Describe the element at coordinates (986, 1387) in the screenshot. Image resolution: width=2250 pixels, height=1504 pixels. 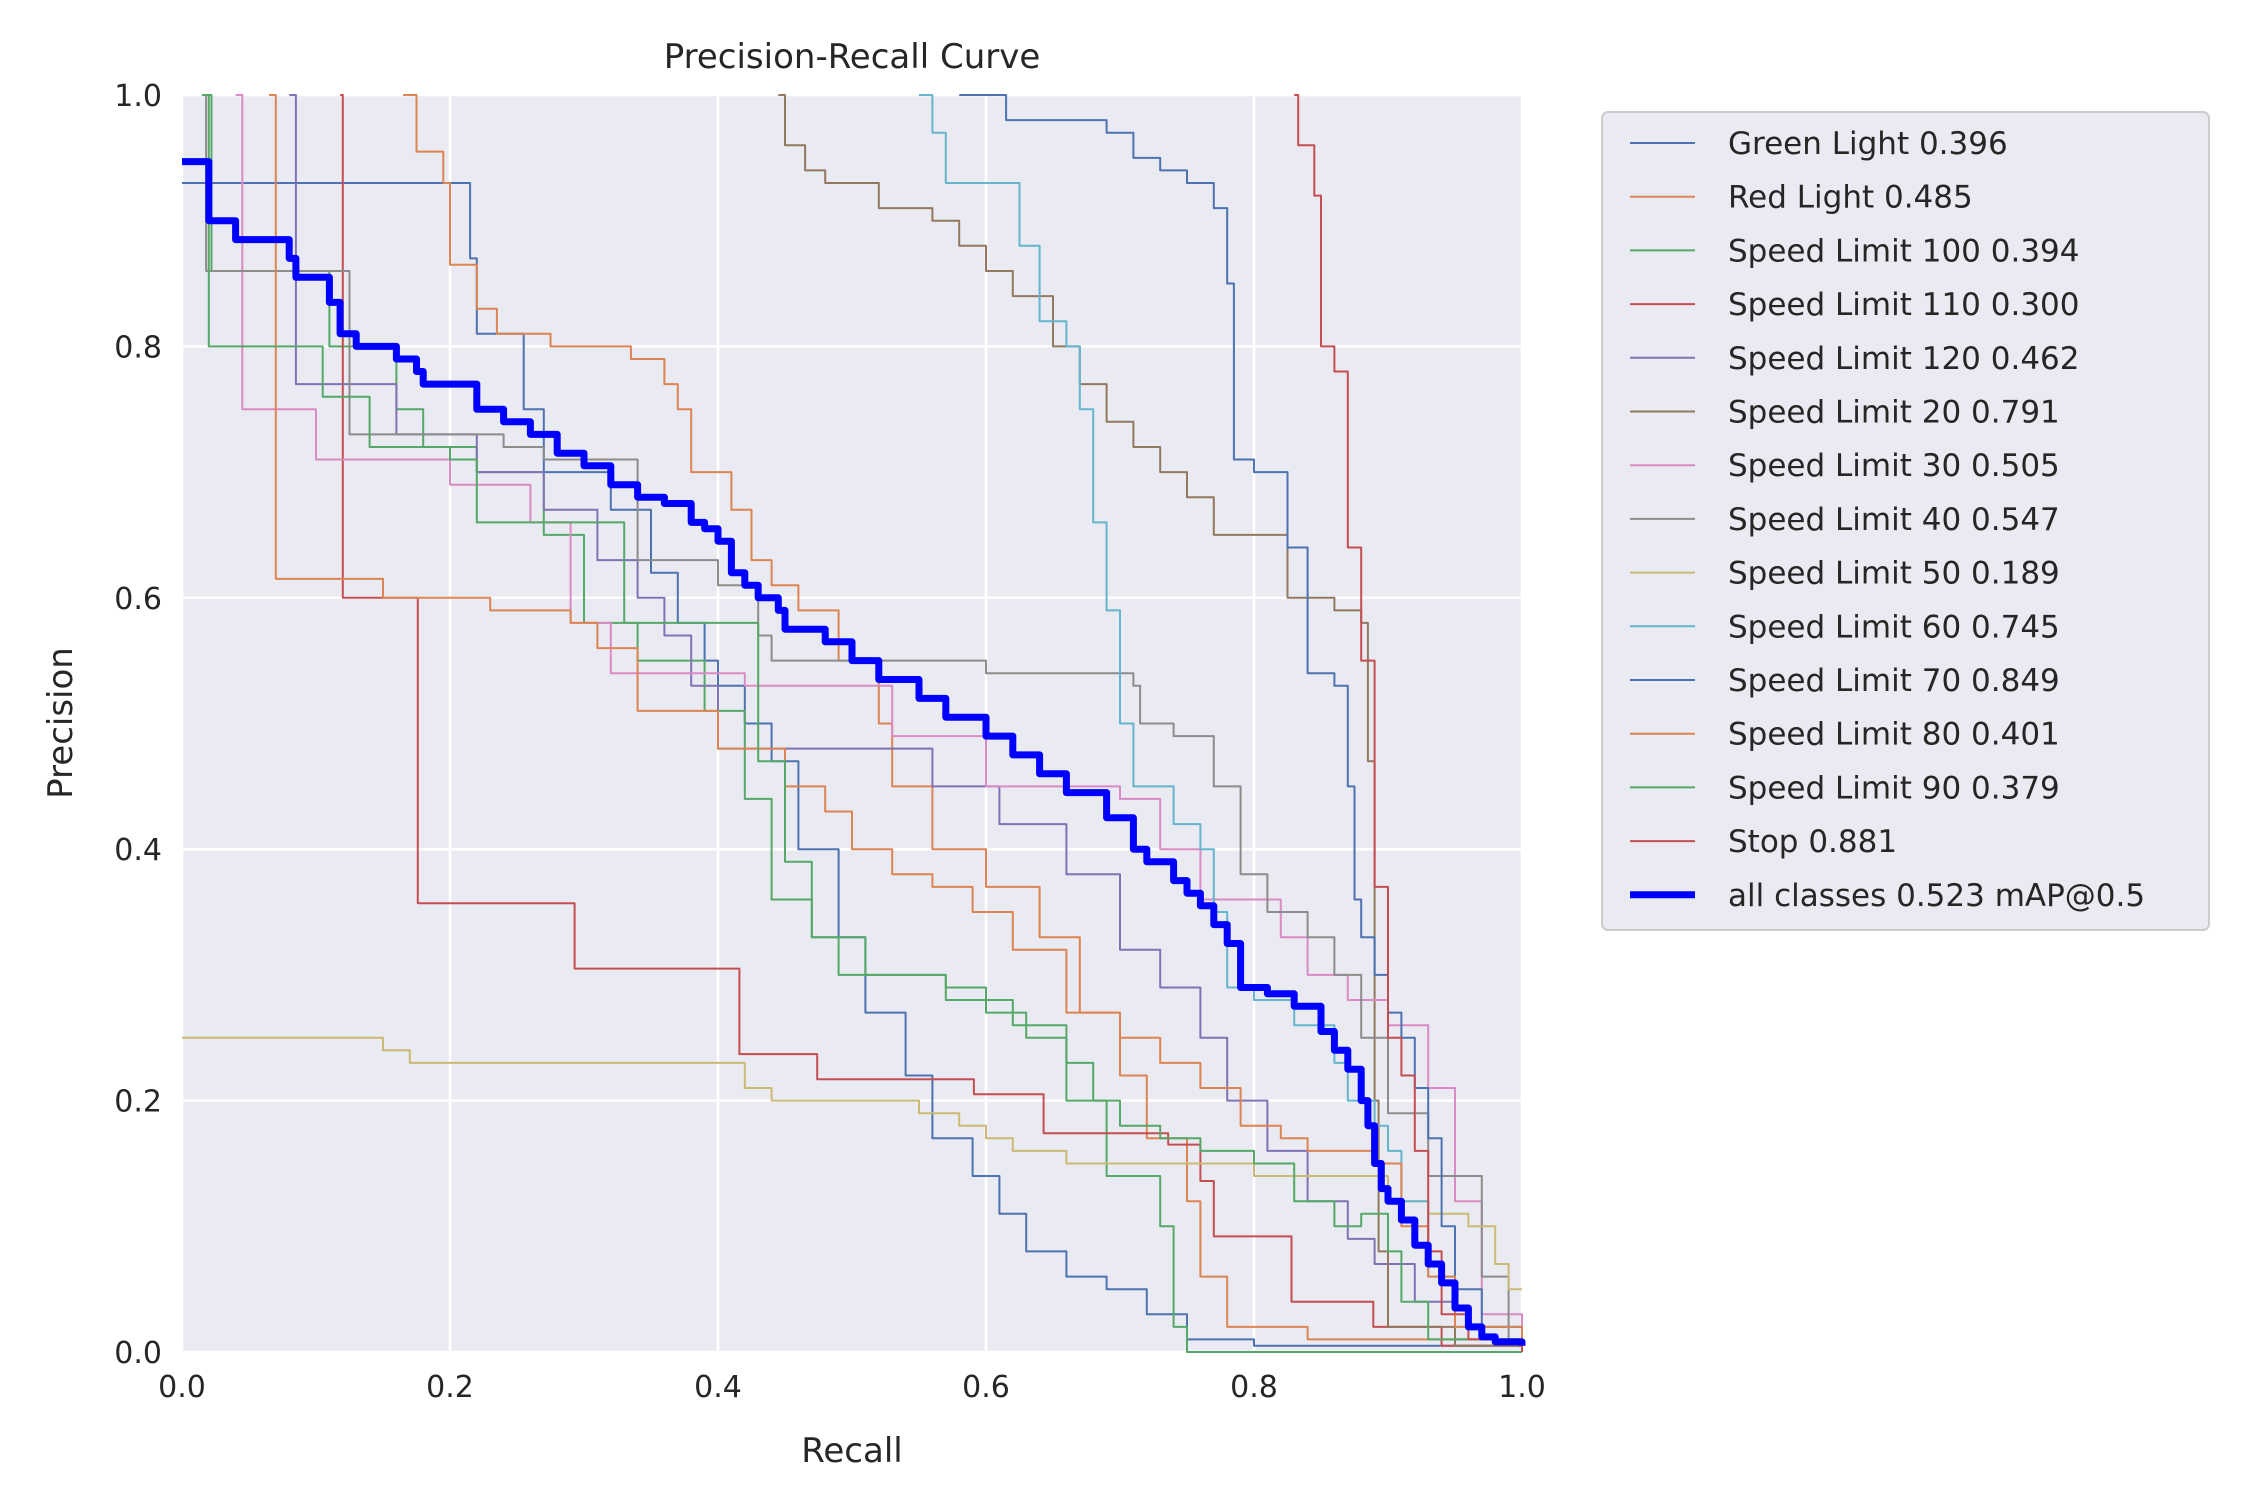
I see `x-tick-label: 0.6` at that location.